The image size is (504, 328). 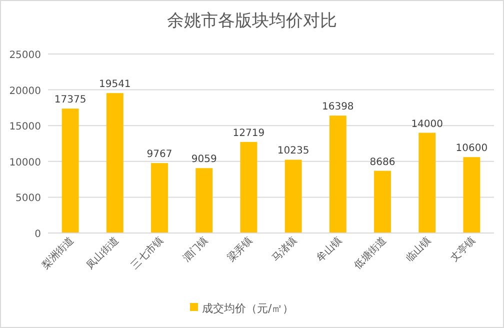 What do you see at coordinates (252, 21) in the screenshot?
I see `chart-title: 余姚市各版块均价对比` at bounding box center [252, 21].